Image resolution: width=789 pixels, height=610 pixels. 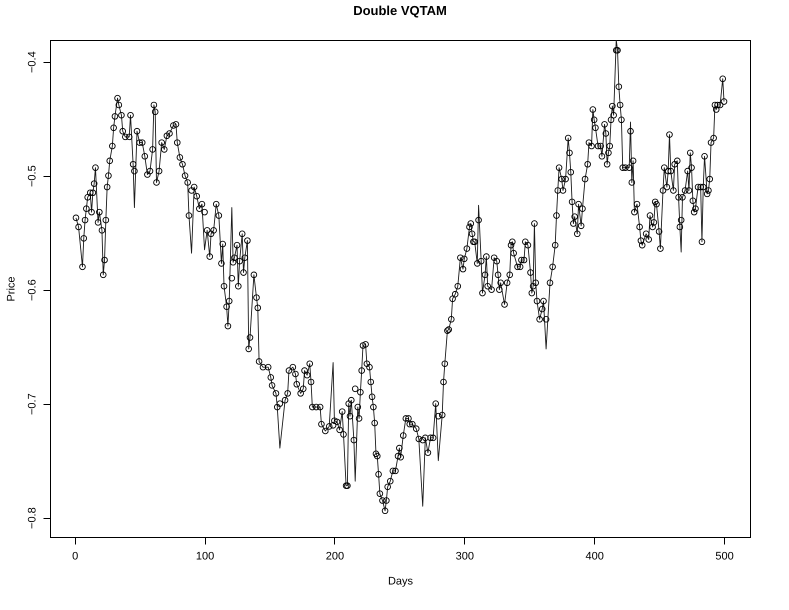 What do you see at coordinates (594, 556) in the screenshot?
I see `x-tick-label: 400` at bounding box center [594, 556].